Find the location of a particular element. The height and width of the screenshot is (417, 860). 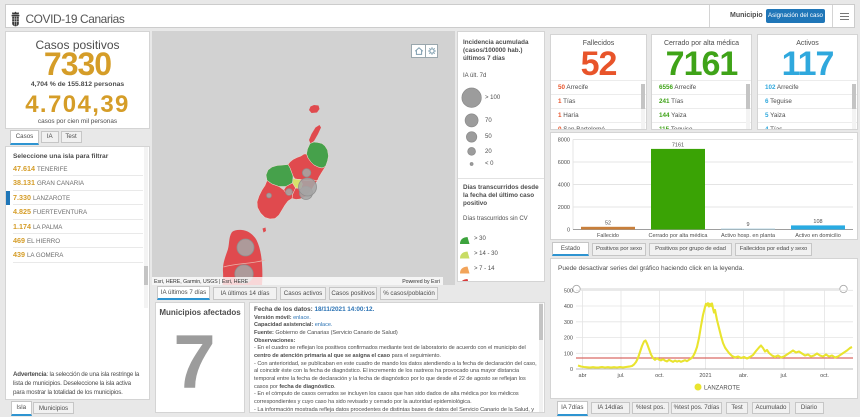

svg-text: 100 is located at coordinates (568, 354).